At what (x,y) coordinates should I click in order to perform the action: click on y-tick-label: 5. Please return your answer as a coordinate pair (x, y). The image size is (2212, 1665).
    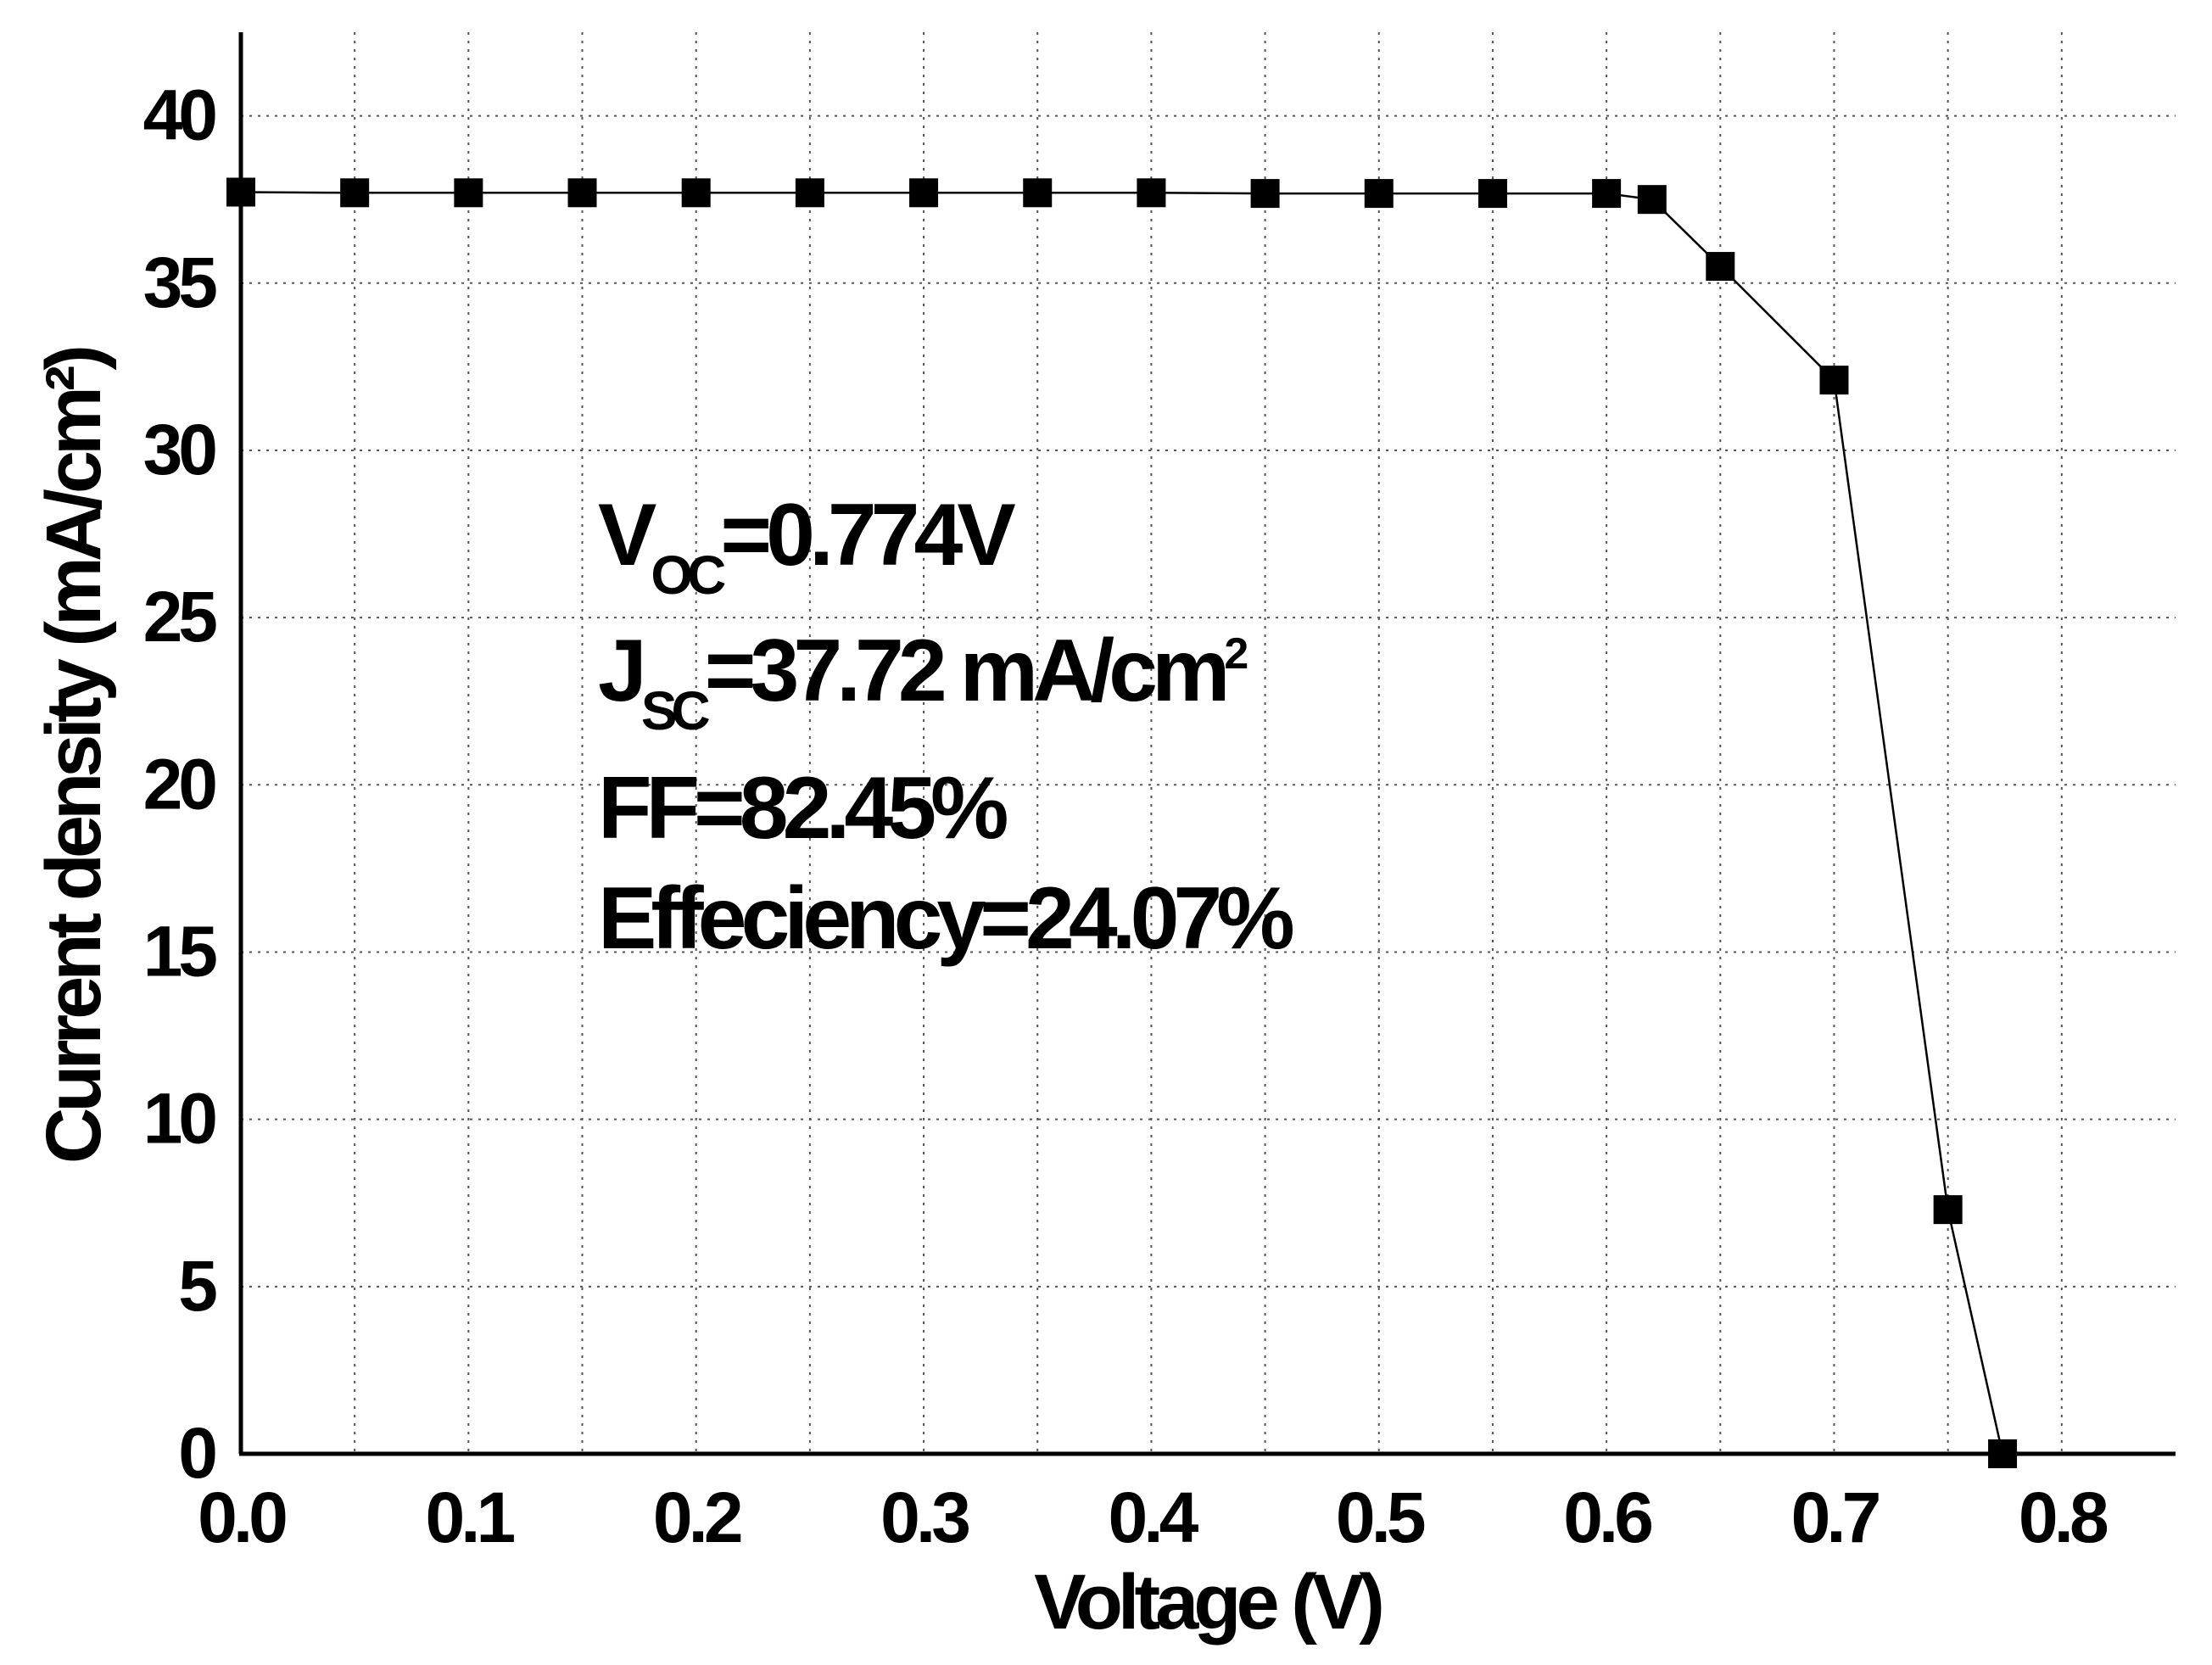
    Looking at the image, I should click on (197, 1286).